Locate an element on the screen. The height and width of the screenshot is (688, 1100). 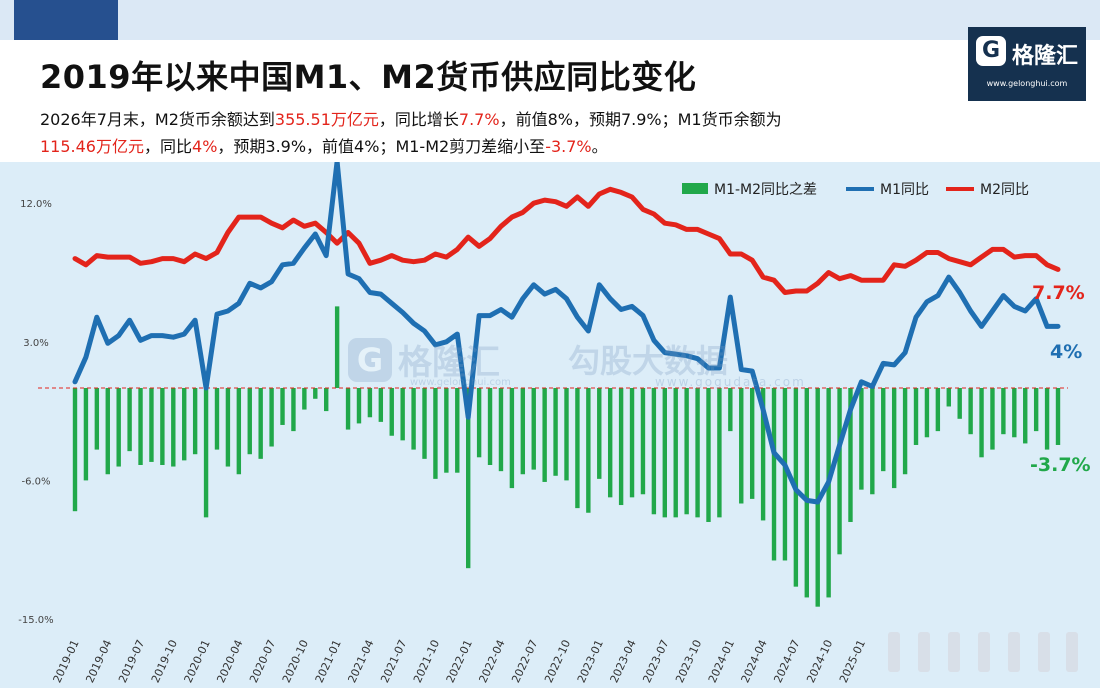
logo-url: www.gelonghui.com is located at coordinates (1027, 83).